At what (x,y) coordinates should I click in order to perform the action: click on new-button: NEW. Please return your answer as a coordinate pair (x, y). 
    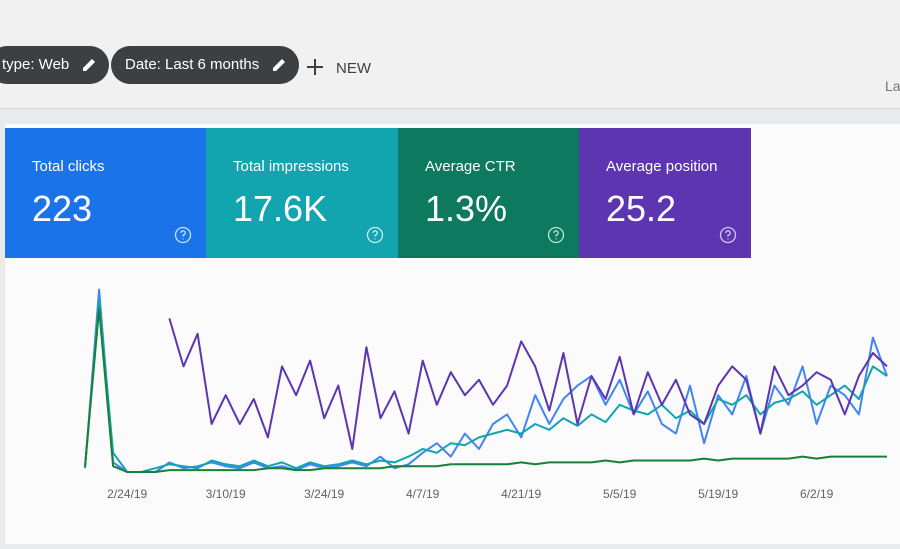
    Looking at the image, I should click on (338, 67).